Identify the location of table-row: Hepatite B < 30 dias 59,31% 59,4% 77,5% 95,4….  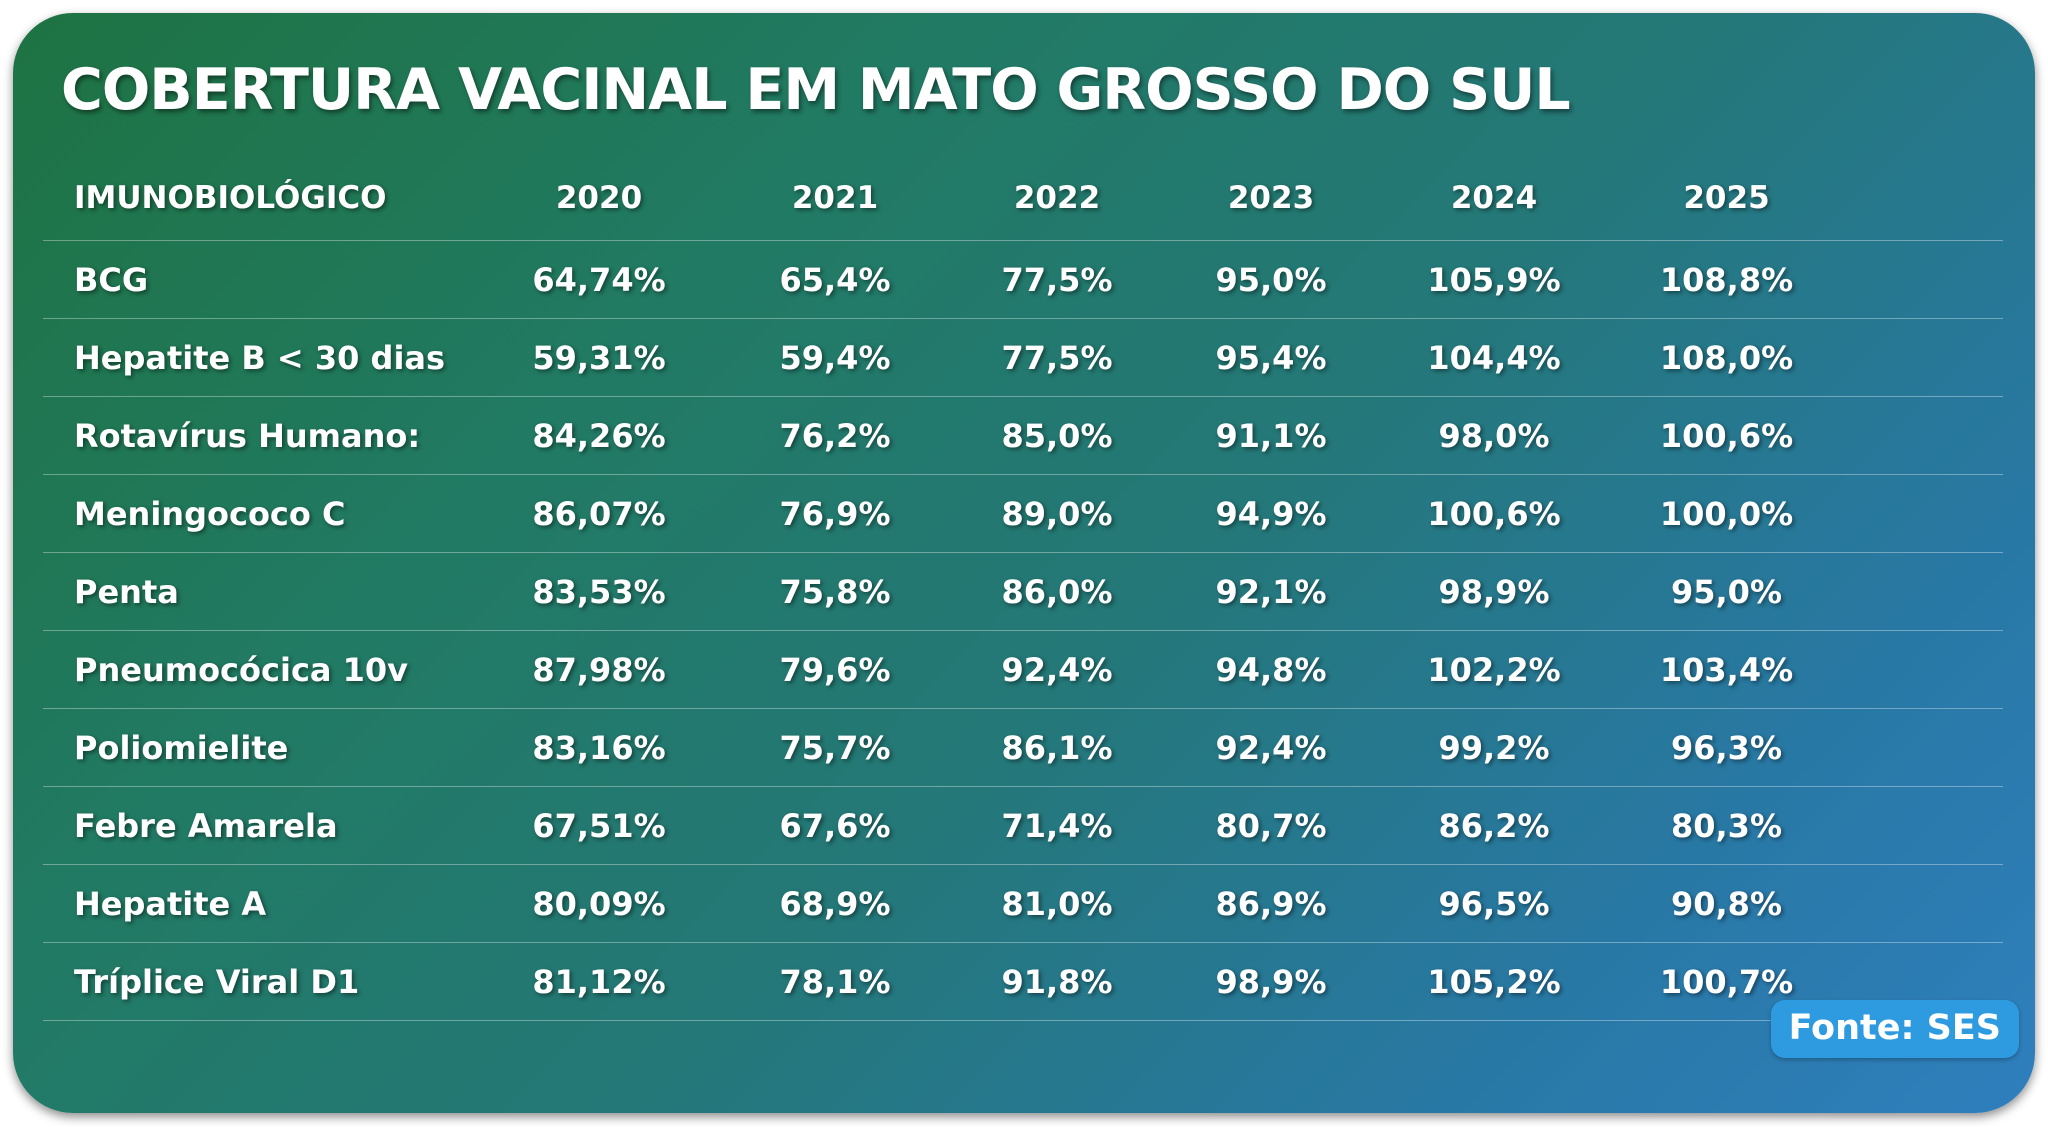
(1023, 357).